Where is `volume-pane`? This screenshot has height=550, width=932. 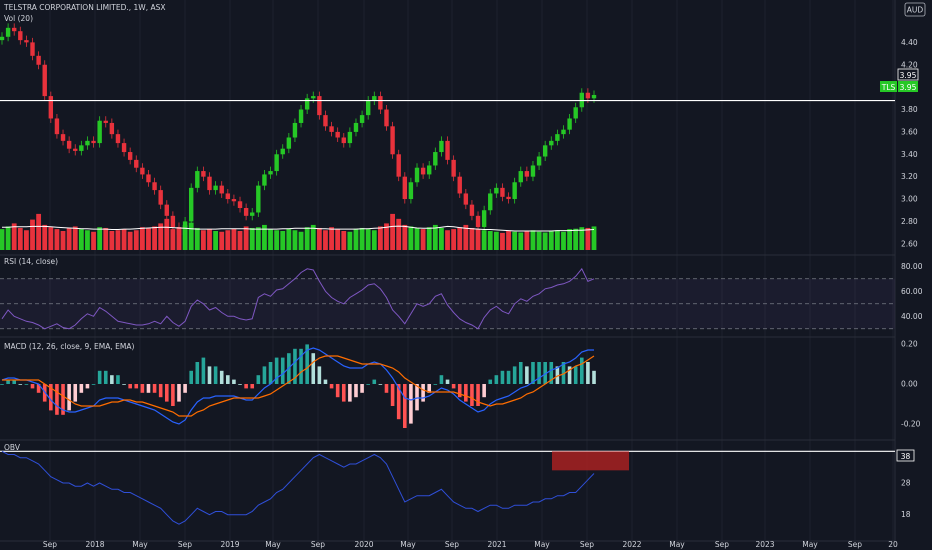 volume-pane is located at coordinates (298, 231).